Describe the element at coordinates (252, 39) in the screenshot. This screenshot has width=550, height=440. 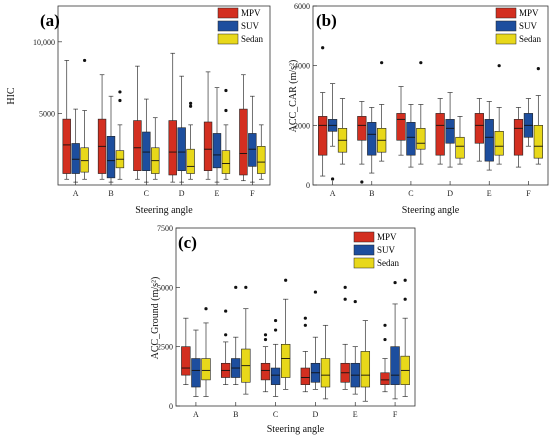
I see `legend-label-sedan: Sedan` at that location.